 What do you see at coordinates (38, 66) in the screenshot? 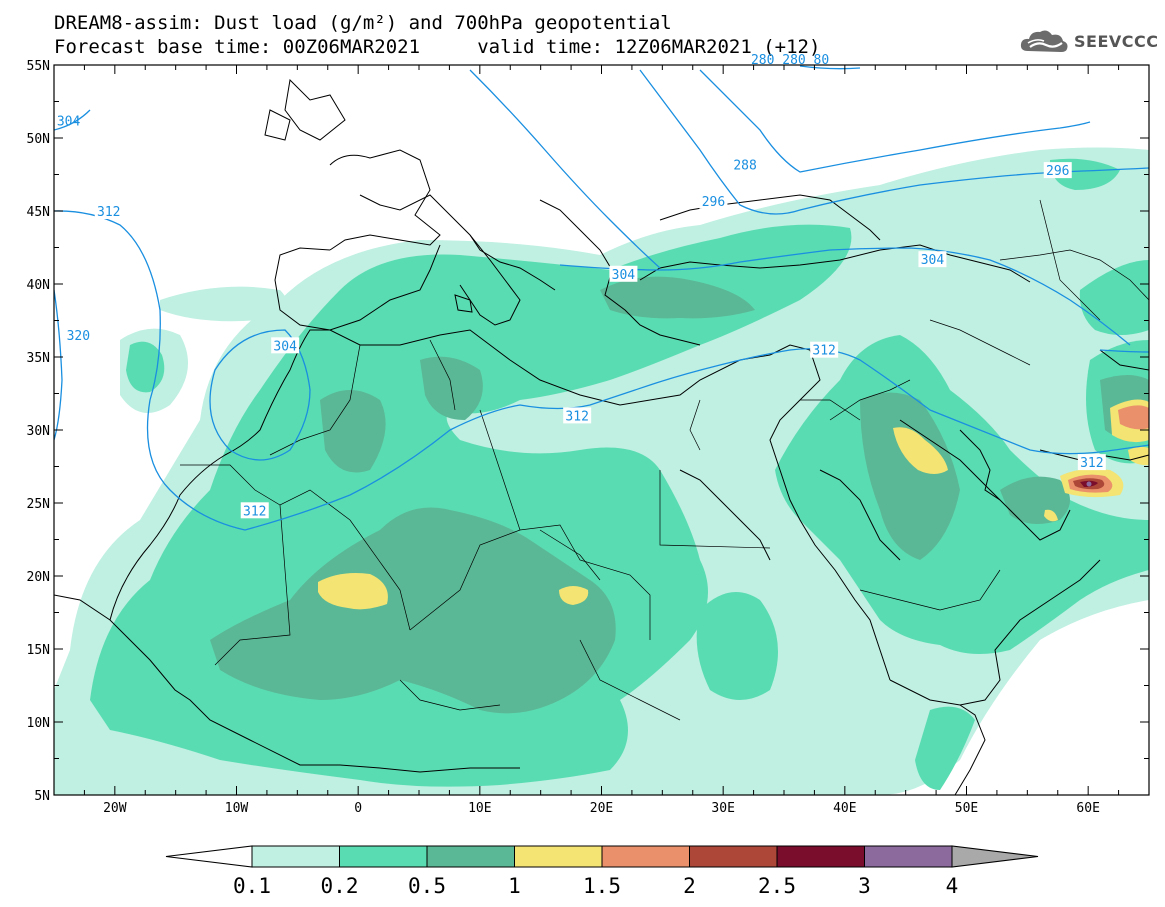
I see `lat-tick-label: 55N` at bounding box center [38, 66].